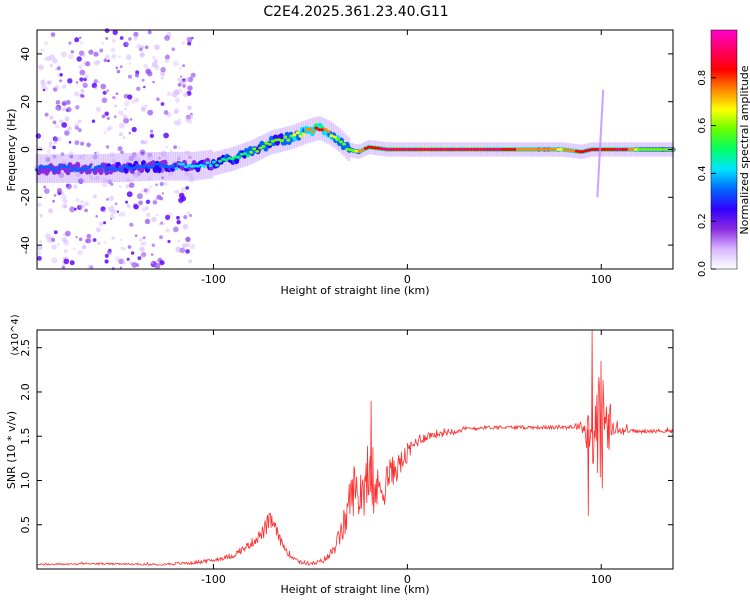 Image resolution: width=750 pixels, height=600 pixels. I want to click on colorbar-tick-label: 0.6, so click(702, 126).